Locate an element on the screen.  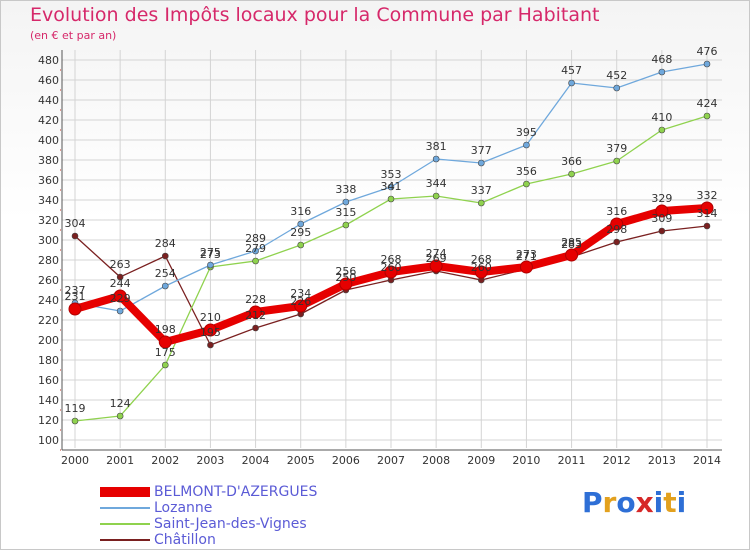
x-tick-label: 2005 is located at coordinates (301, 460).